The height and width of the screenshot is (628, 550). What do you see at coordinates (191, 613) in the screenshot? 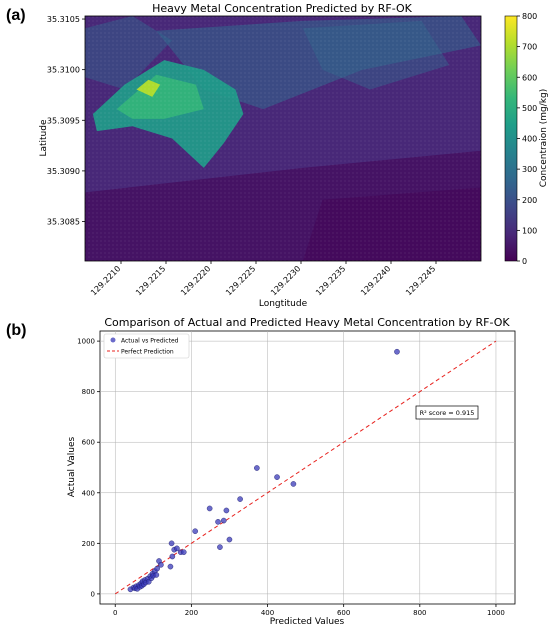
I see `scatter-x-tick-label: 200` at bounding box center [191, 613].